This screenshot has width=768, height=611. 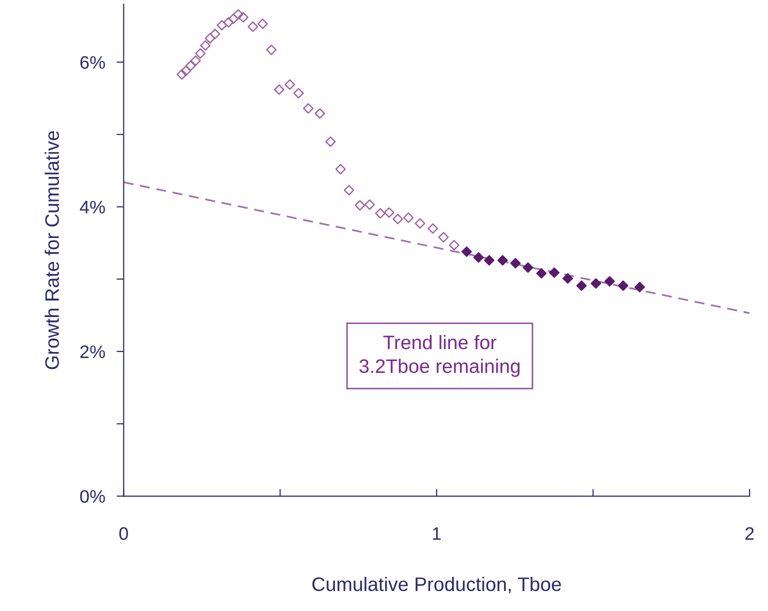 I want to click on y-axis-title: Growth Rate for Cumulative, so click(x=51, y=250).